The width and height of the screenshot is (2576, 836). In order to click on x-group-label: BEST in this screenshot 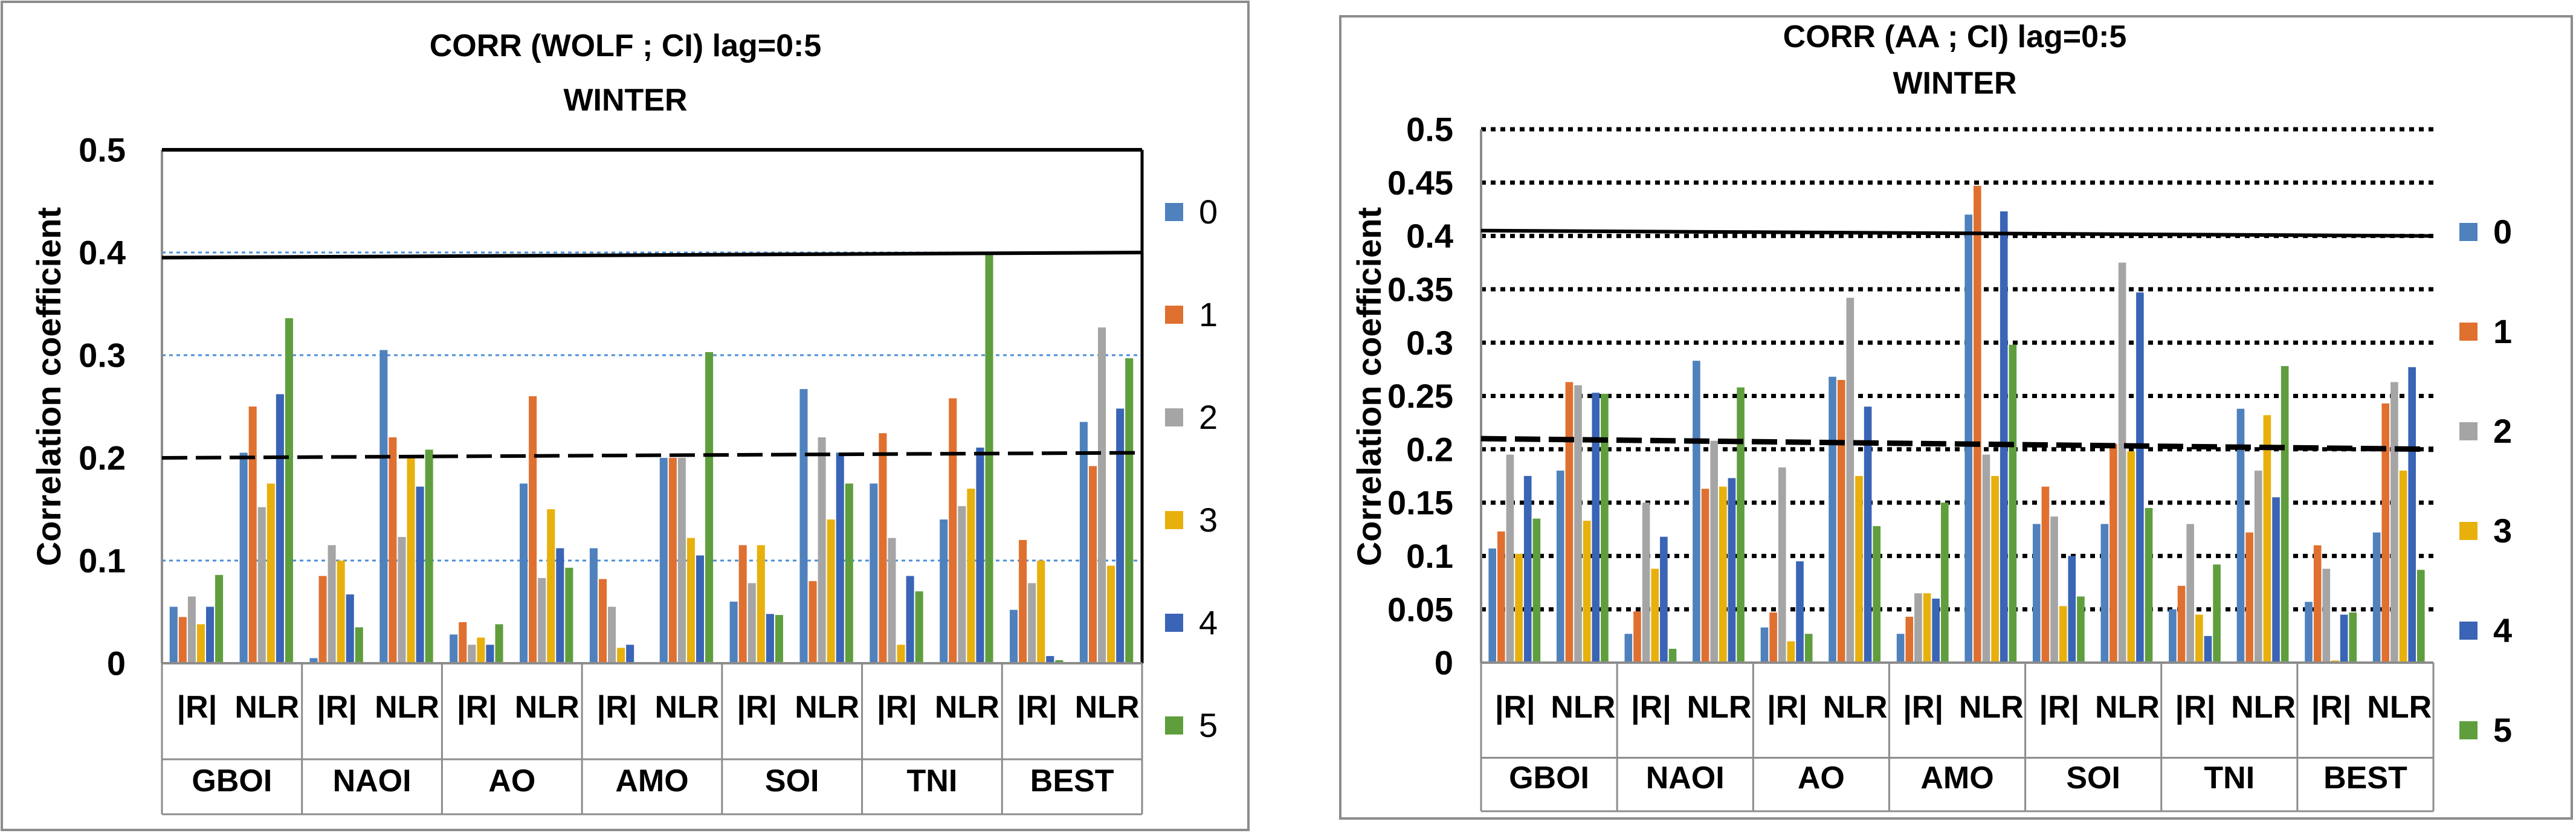, I will do `click(1072, 781)`.